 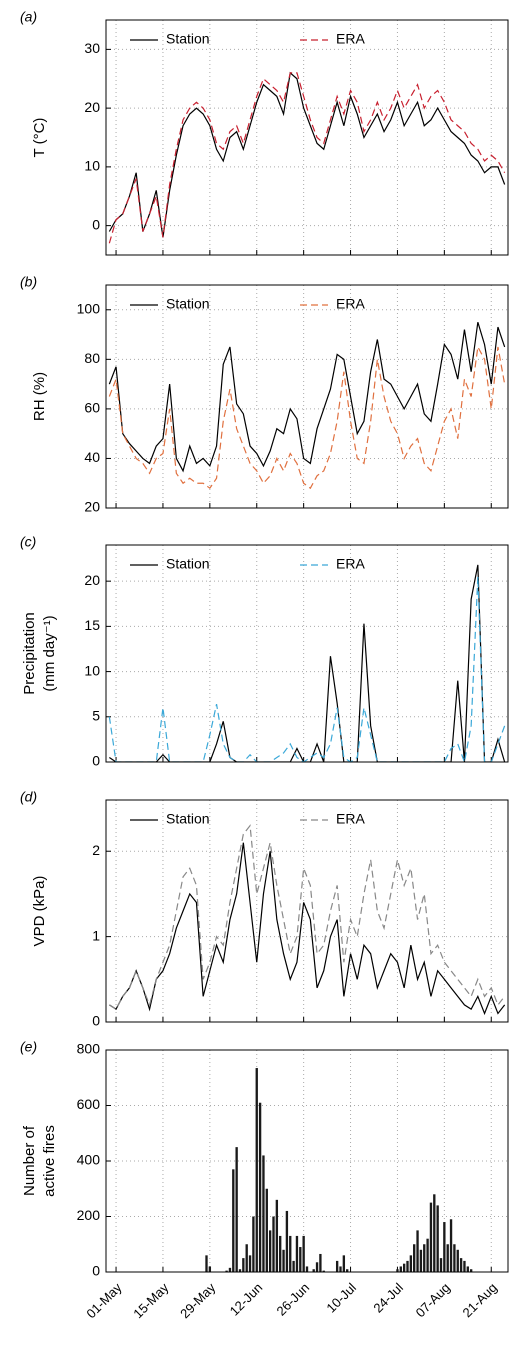 I want to click on y-tick-label: 60, so click(x=92, y=408).